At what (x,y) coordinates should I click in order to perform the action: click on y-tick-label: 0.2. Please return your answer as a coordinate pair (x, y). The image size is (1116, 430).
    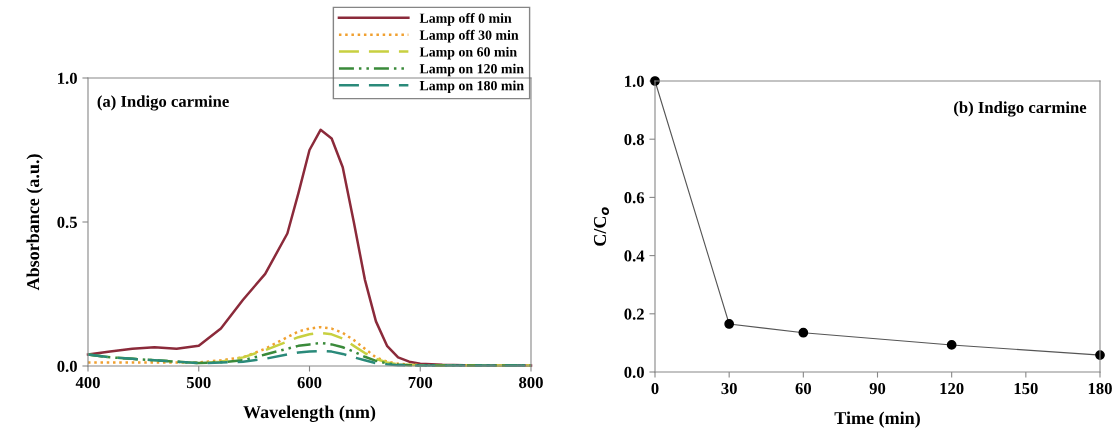
    Looking at the image, I should click on (634, 314).